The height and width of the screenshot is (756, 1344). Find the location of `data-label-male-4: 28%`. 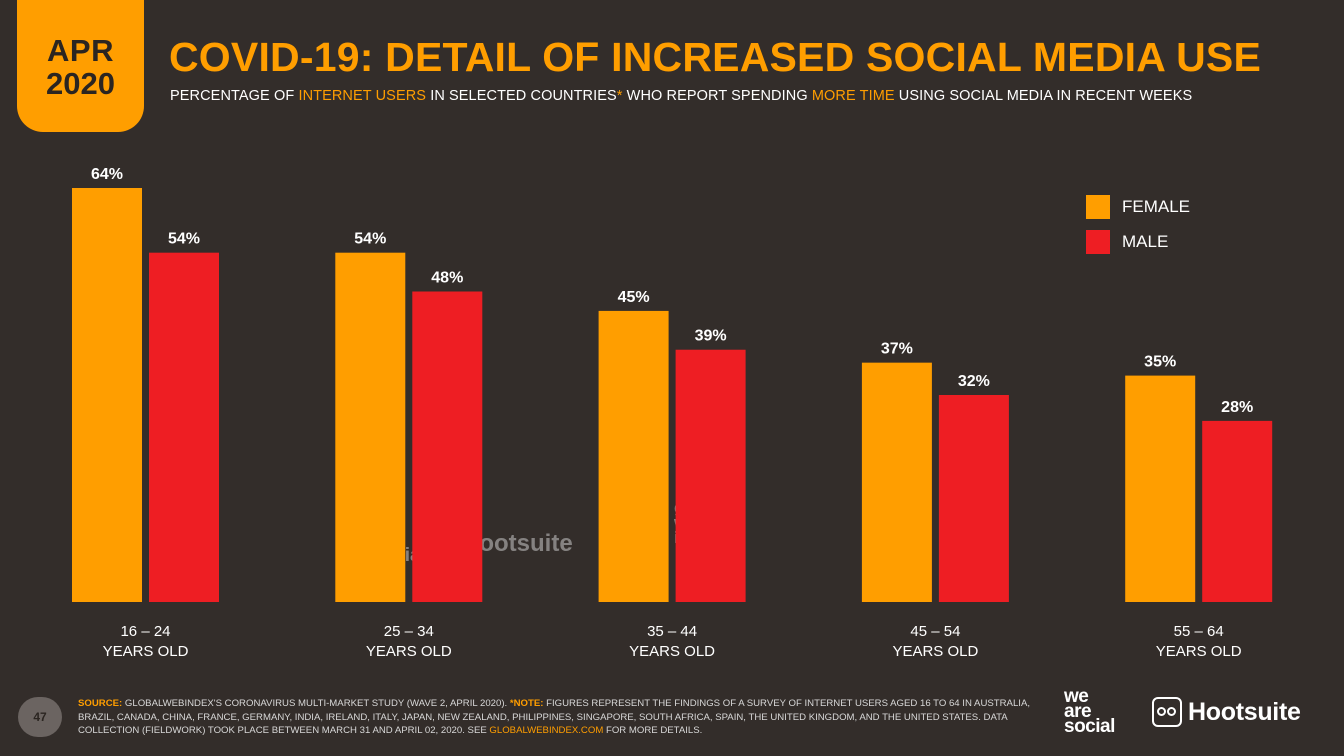

data-label-male-4: 28% is located at coordinates (1237, 407).